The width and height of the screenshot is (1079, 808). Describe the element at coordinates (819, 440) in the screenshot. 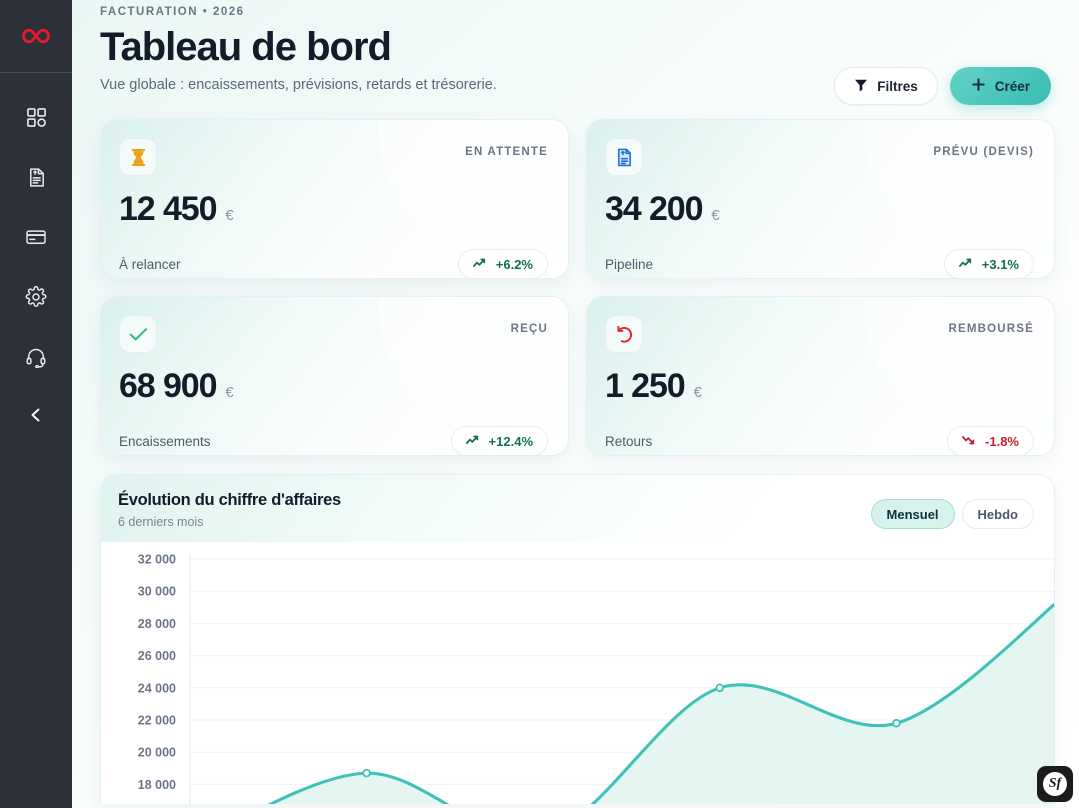

I see `kpi-footer: Retours -1.8%` at that location.